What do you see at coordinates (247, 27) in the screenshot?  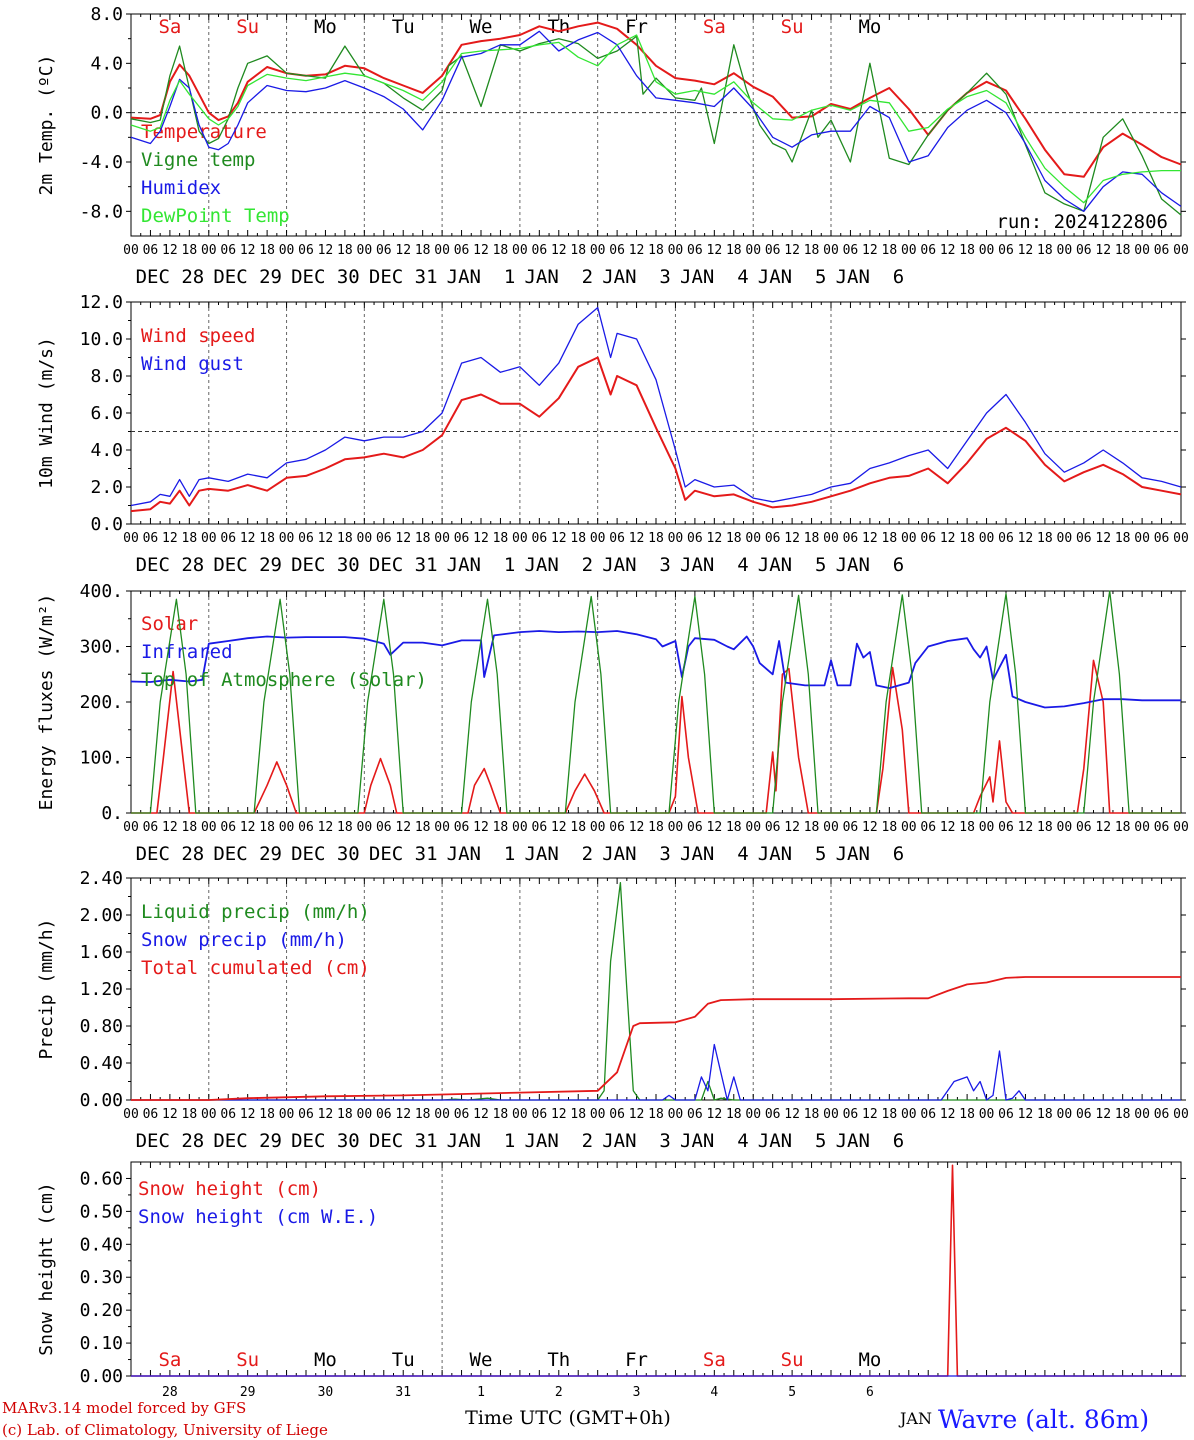 I see `temp-weekday-label: Su` at bounding box center [247, 27].